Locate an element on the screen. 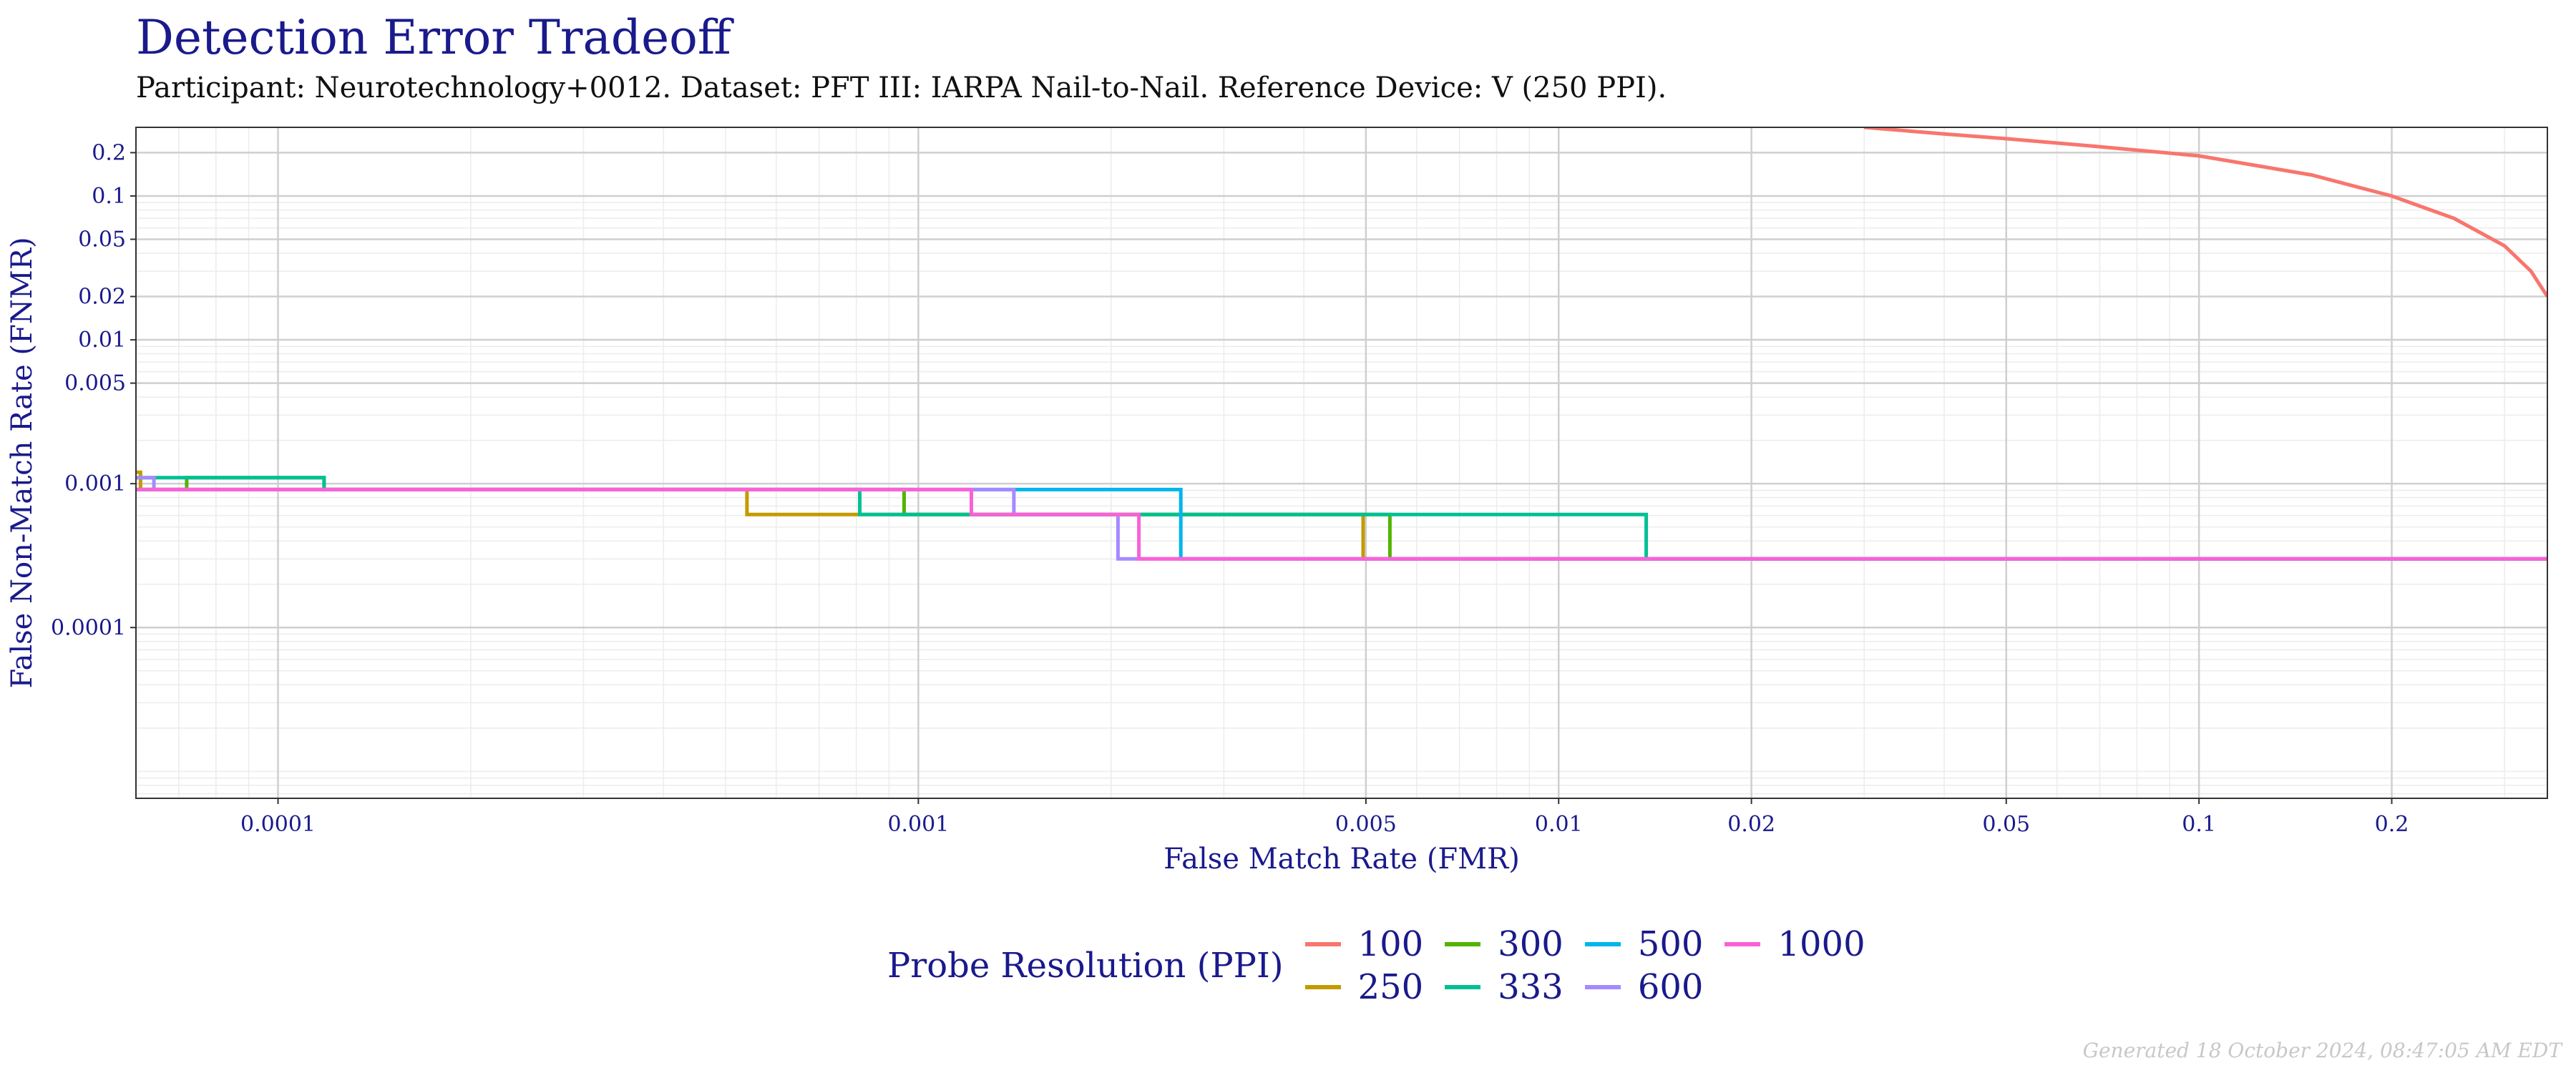 The width and height of the screenshot is (2576, 1073). legend-title: Probe Resolution (PPI) is located at coordinates (1085, 966).